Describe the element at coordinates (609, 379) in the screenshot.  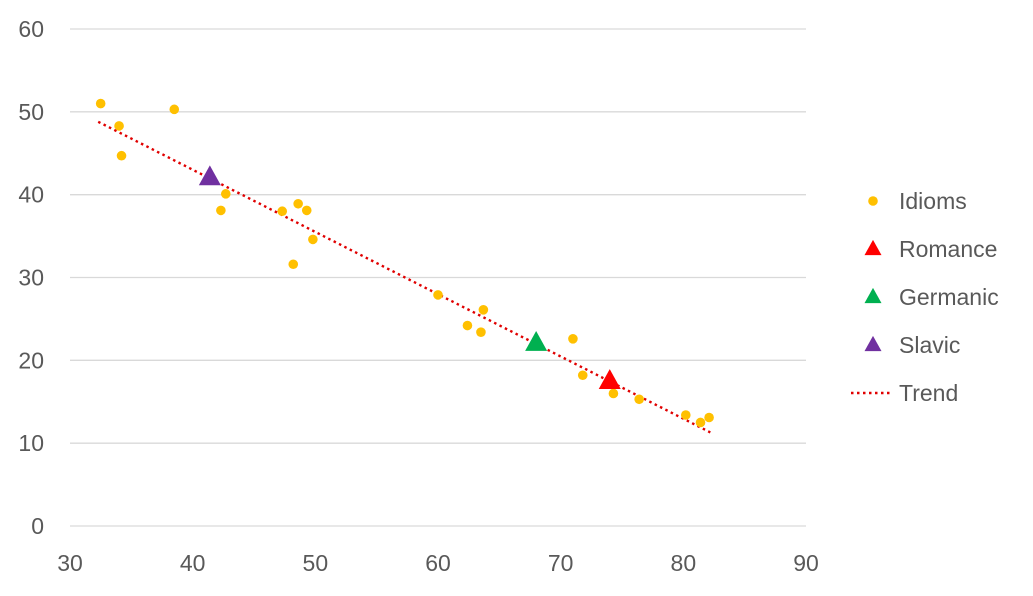
I see `romance-marker` at that location.